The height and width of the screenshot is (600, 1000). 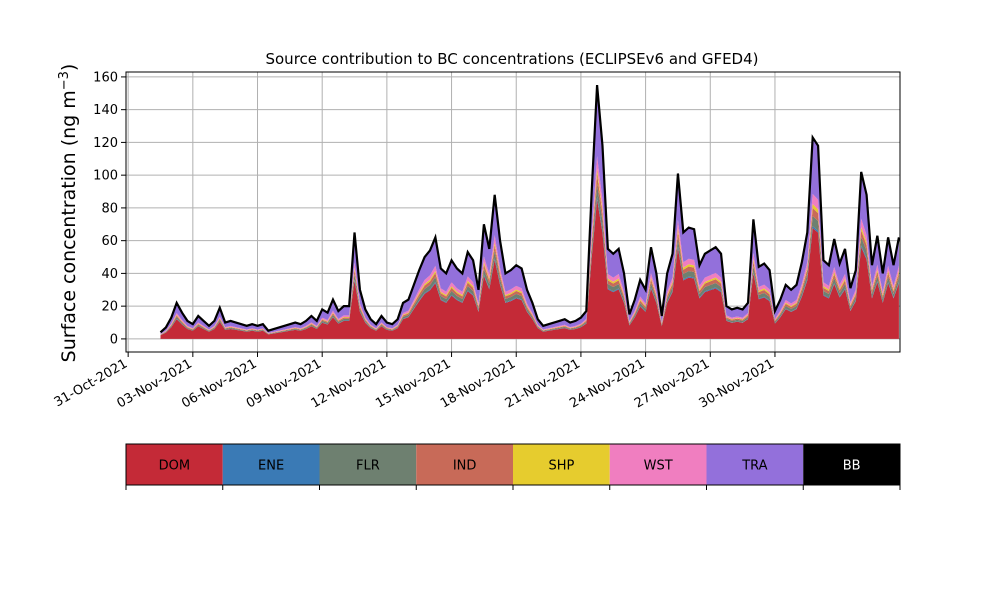 I want to click on legend-swatch-dom, so click(x=174, y=464).